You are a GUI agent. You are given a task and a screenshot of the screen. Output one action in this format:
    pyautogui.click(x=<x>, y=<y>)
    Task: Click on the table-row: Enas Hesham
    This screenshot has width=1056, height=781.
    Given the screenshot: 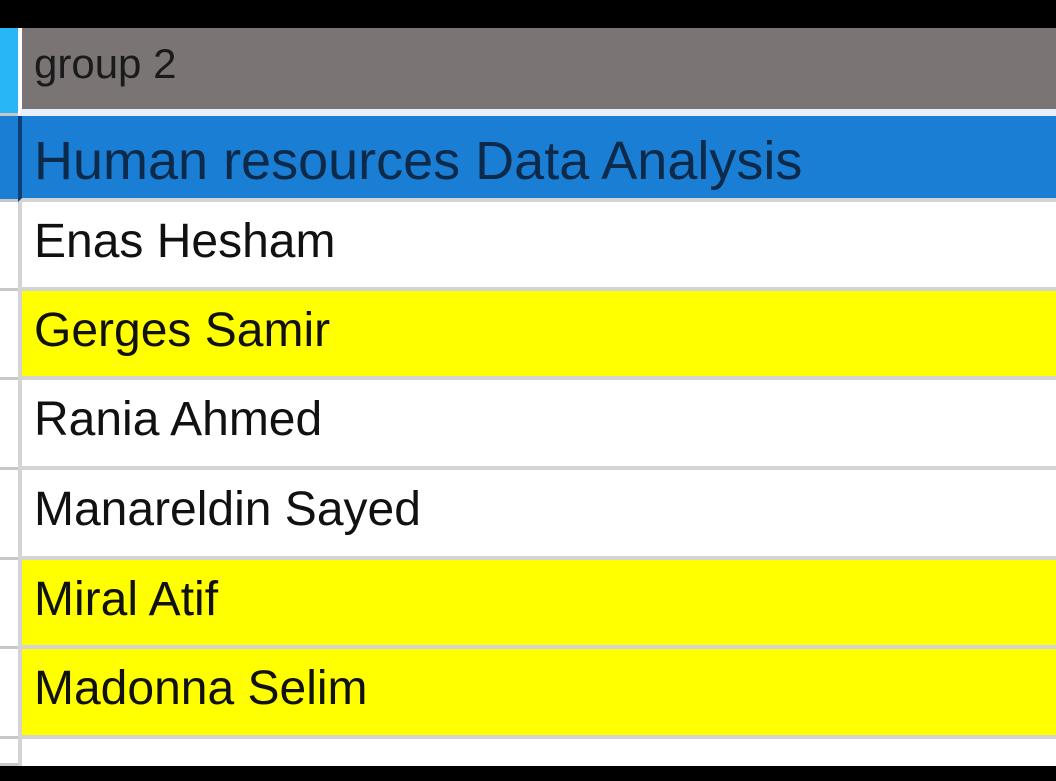 What is the action you would take?
    pyautogui.click(x=537, y=246)
    